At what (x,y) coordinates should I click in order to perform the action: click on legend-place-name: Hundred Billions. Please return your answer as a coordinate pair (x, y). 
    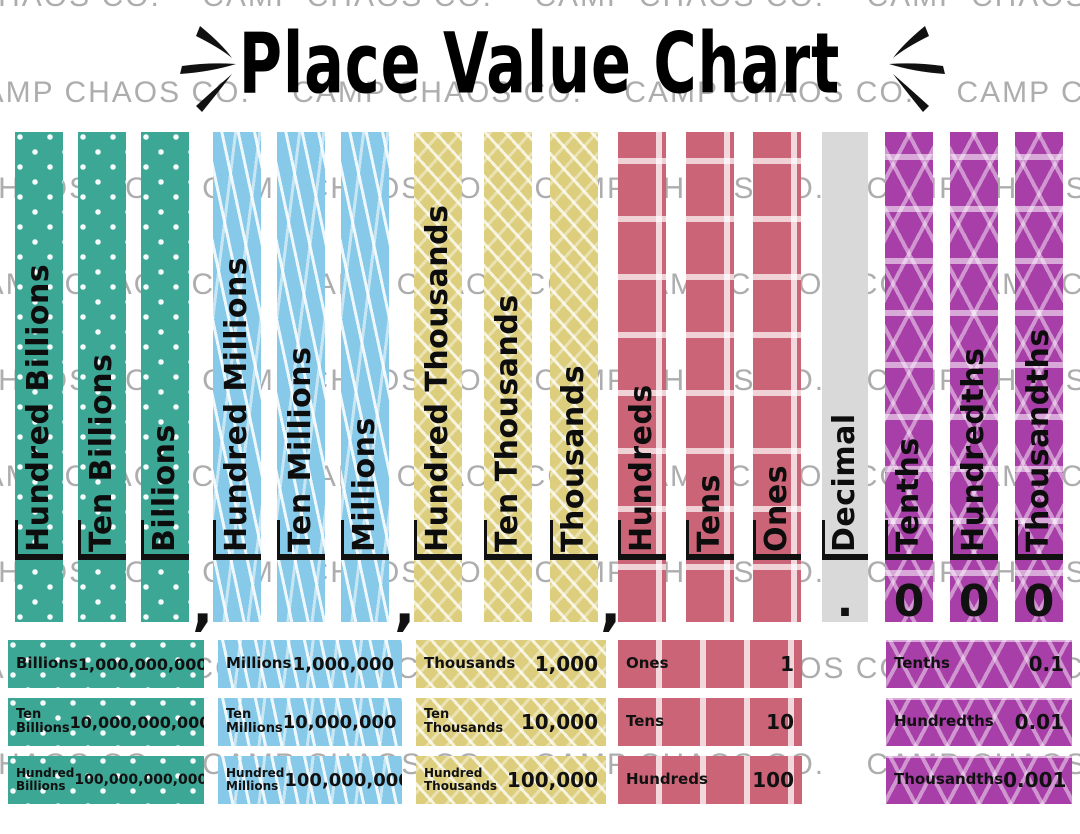
    Looking at the image, I should click on (45, 779).